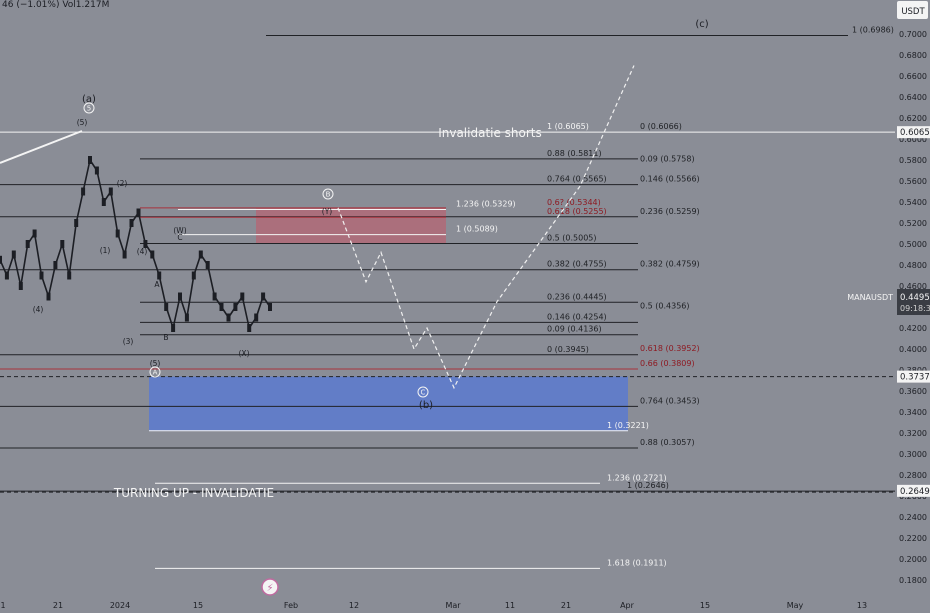 The image size is (930, 613). What do you see at coordinates (105, 250) in the screenshot?
I see `wave-label-3: (1)` at bounding box center [105, 250].